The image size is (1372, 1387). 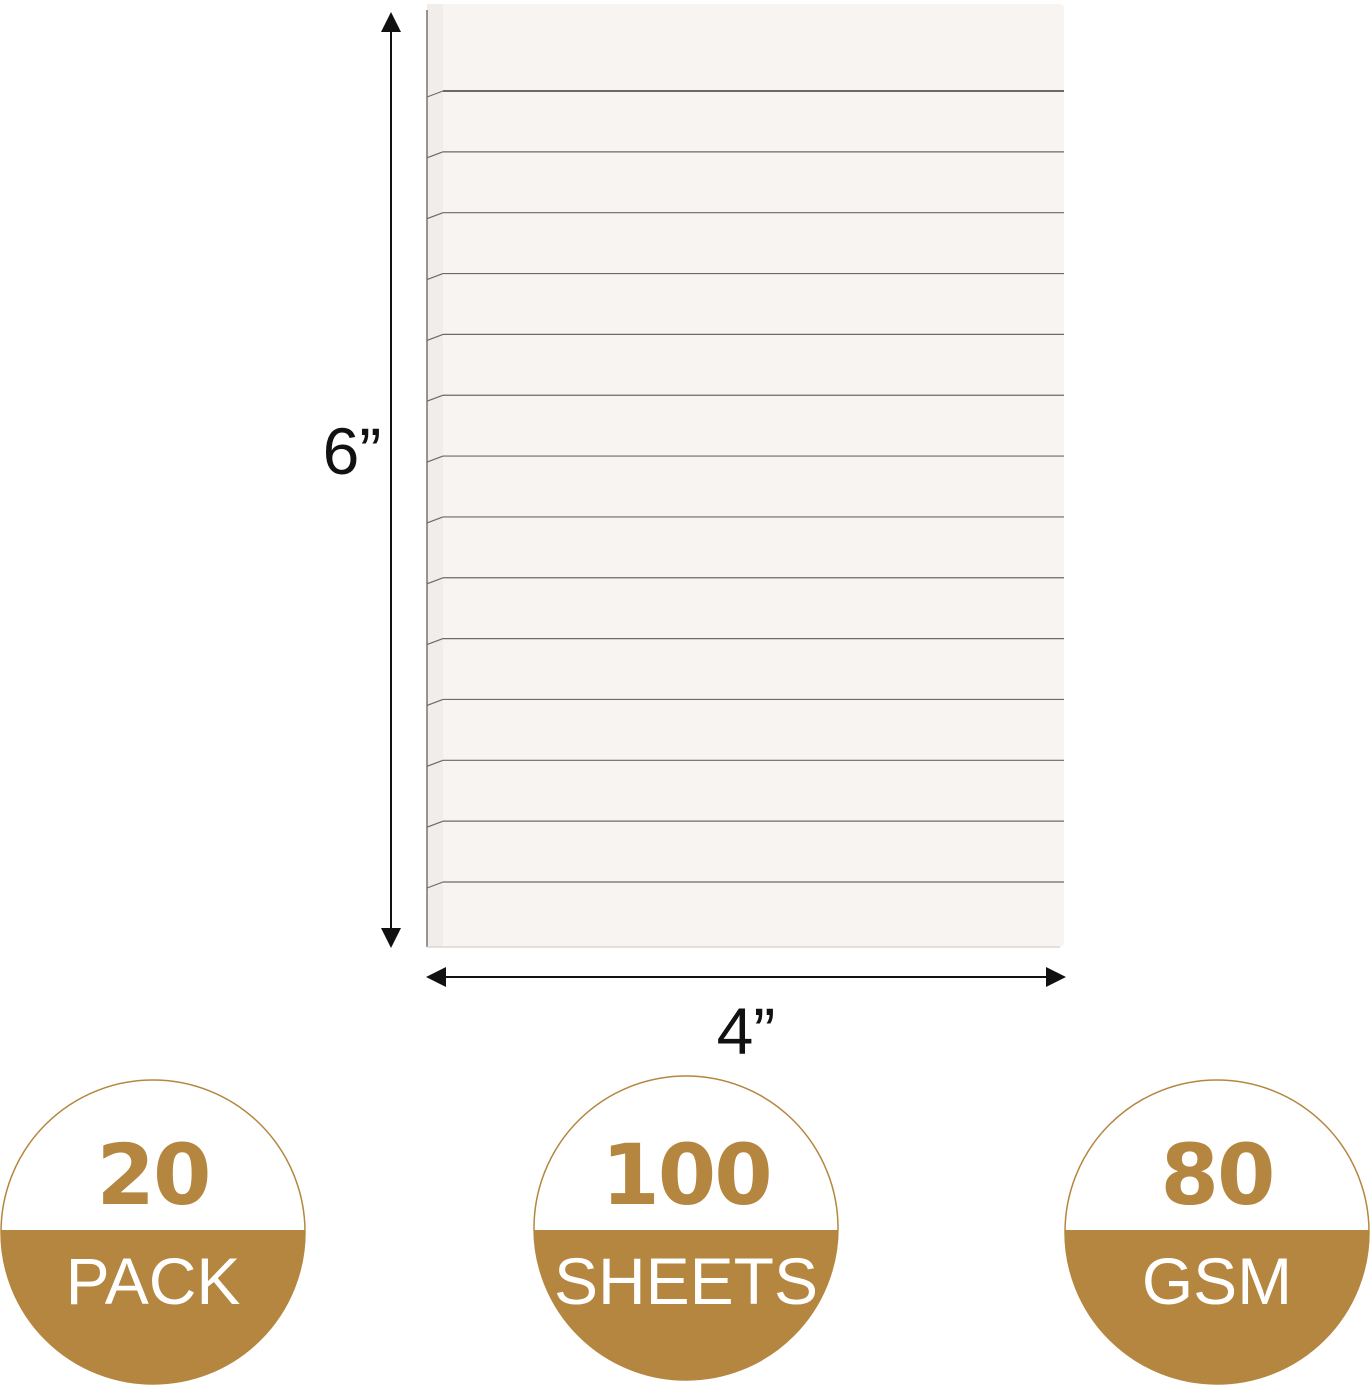 I want to click on arrow-down-icon, so click(x=391, y=938).